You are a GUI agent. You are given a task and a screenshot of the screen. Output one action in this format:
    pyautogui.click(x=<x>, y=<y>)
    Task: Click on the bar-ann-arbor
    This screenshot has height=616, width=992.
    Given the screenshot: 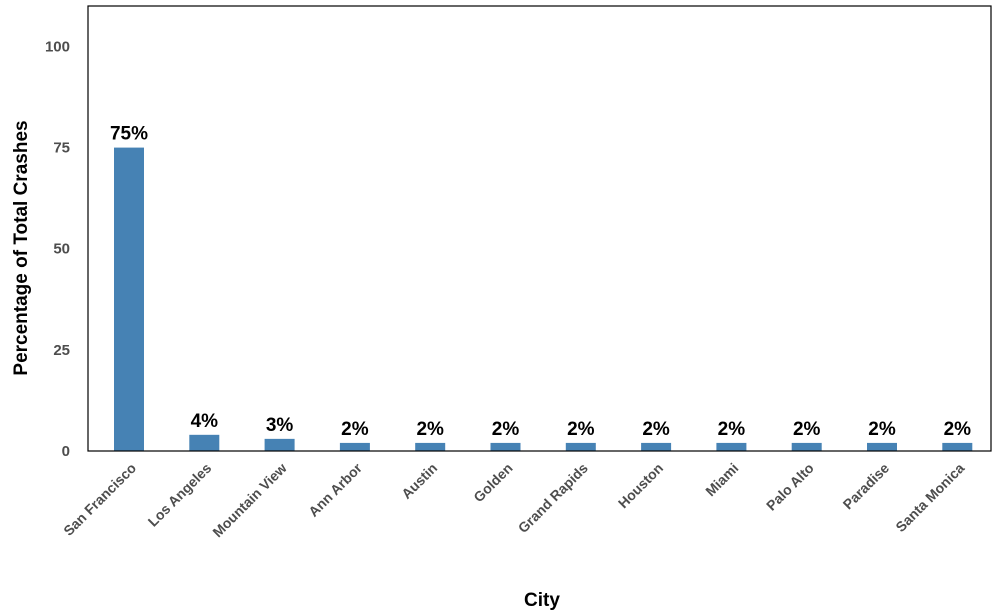 What is the action you would take?
    pyautogui.click(x=354, y=446)
    